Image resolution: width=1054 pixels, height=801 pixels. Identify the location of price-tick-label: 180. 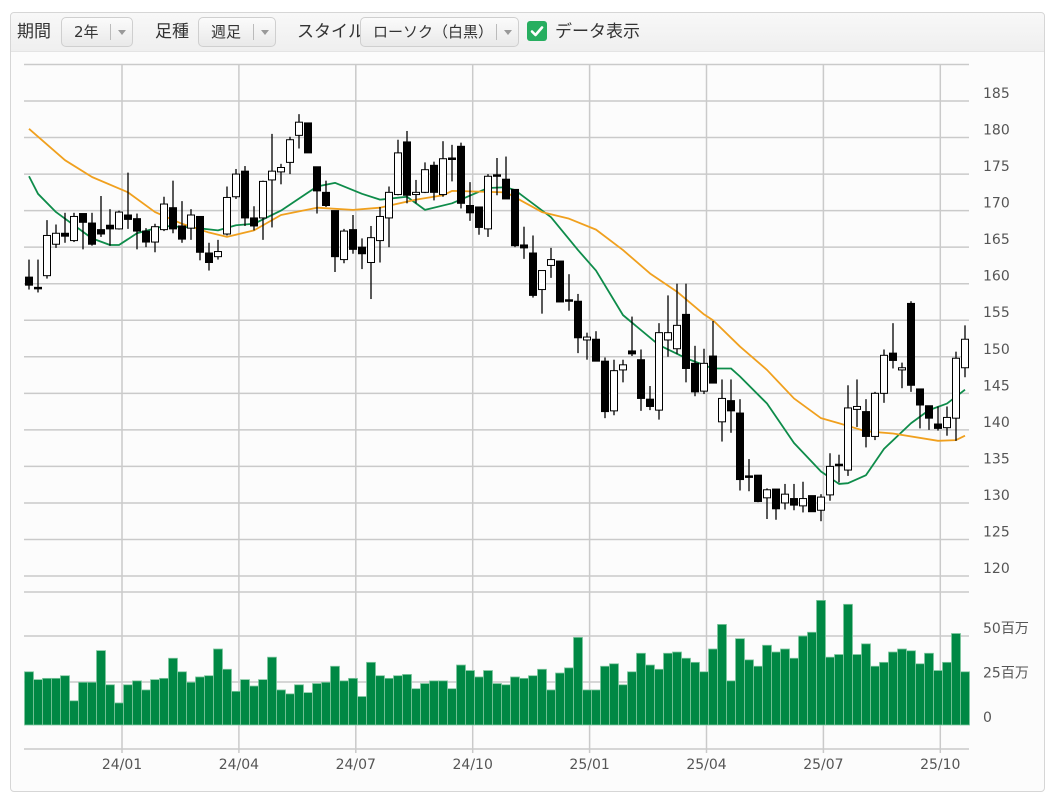
(996, 131).